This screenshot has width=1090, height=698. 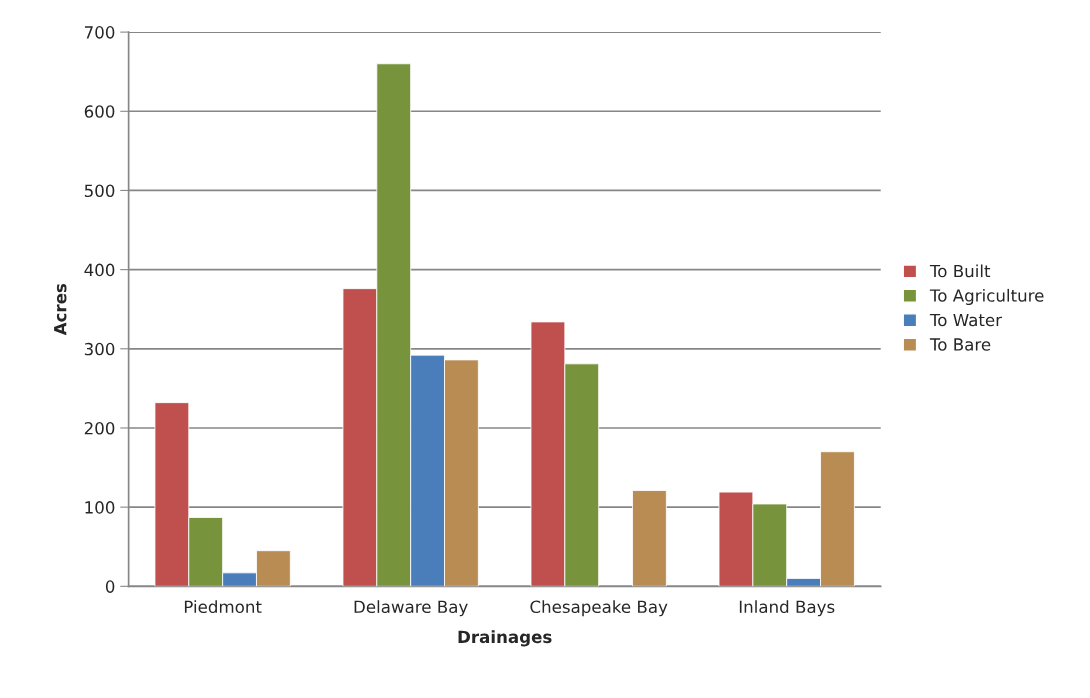 What do you see at coordinates (110, 586) in the screenshot?
I see `y-tick-label: 0` at bounding box center [110, 586].